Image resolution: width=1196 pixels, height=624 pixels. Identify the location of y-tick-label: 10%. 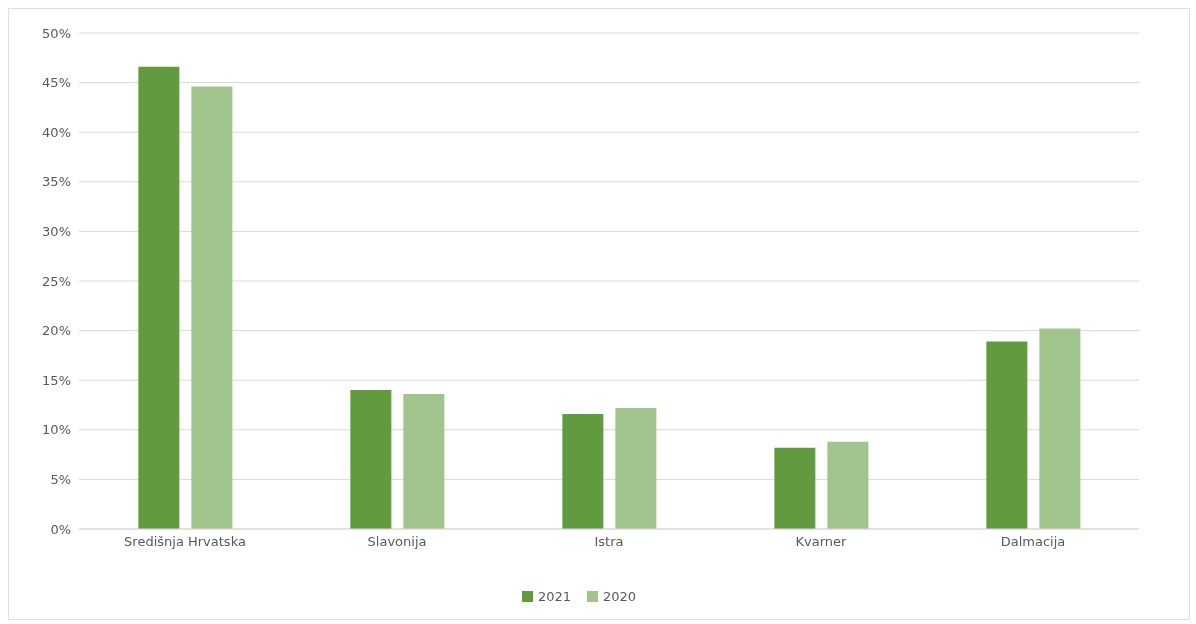
(56, 430).